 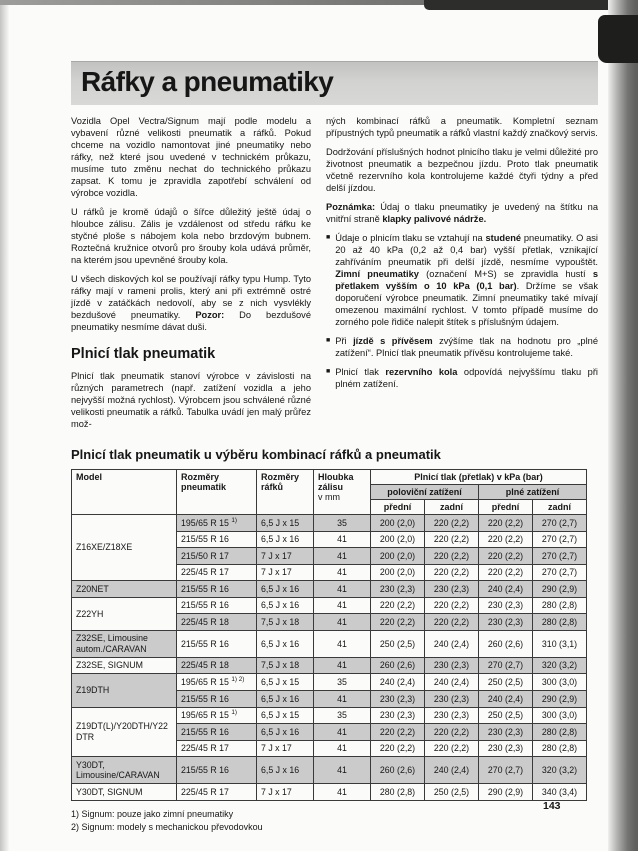 I want to click on tire-size-cell: 215/50 R 17, so click(x=216, y=556).